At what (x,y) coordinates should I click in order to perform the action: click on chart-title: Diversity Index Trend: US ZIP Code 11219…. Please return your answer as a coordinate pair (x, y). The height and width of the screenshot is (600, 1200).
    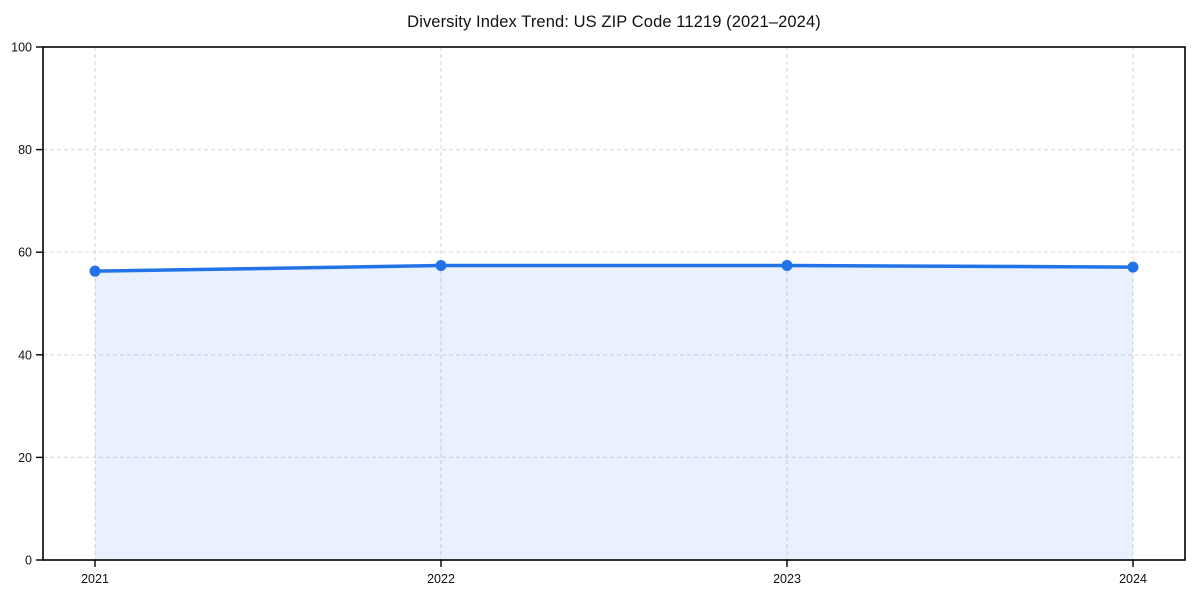
    Looking at the image, I should click on (614, 22).